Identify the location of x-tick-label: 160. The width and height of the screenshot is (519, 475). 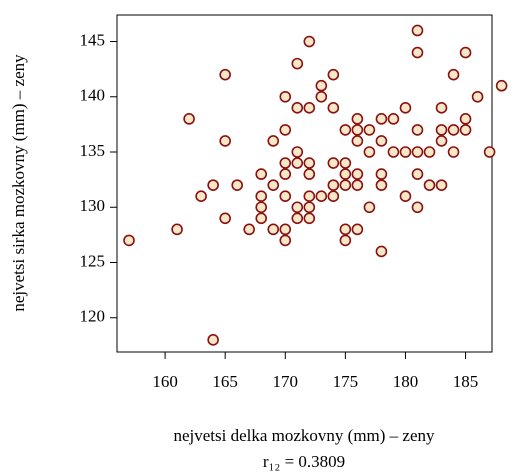
(165, 381).